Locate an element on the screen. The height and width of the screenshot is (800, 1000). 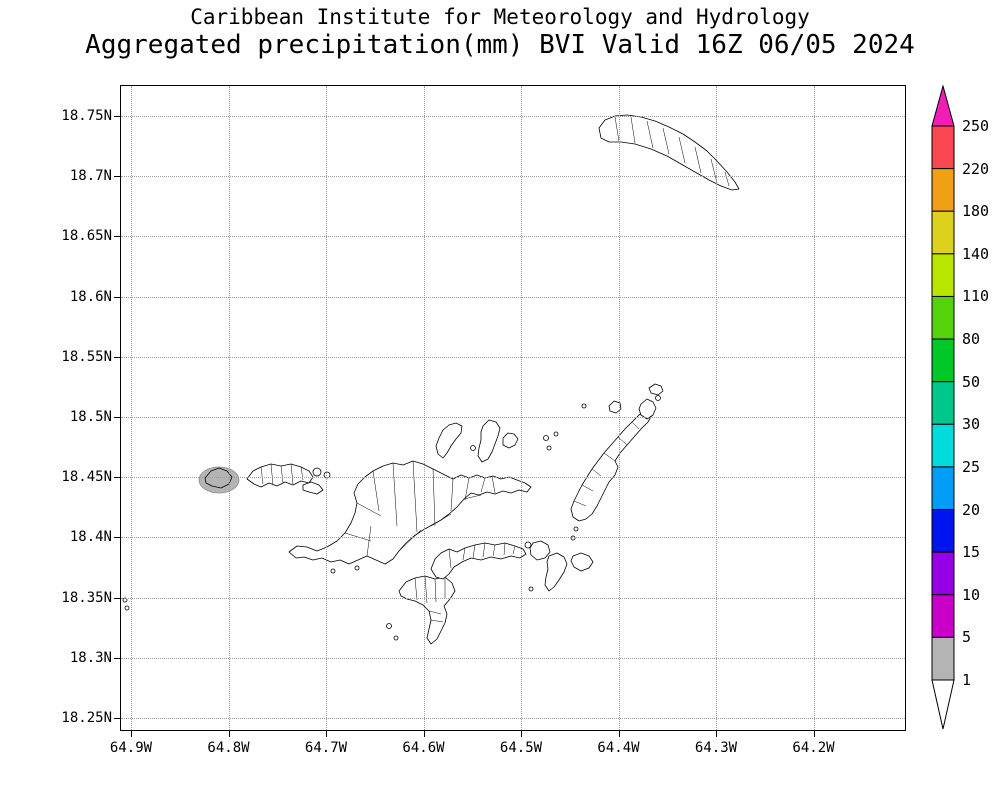
island-salt is located at coordinates (540, 550).